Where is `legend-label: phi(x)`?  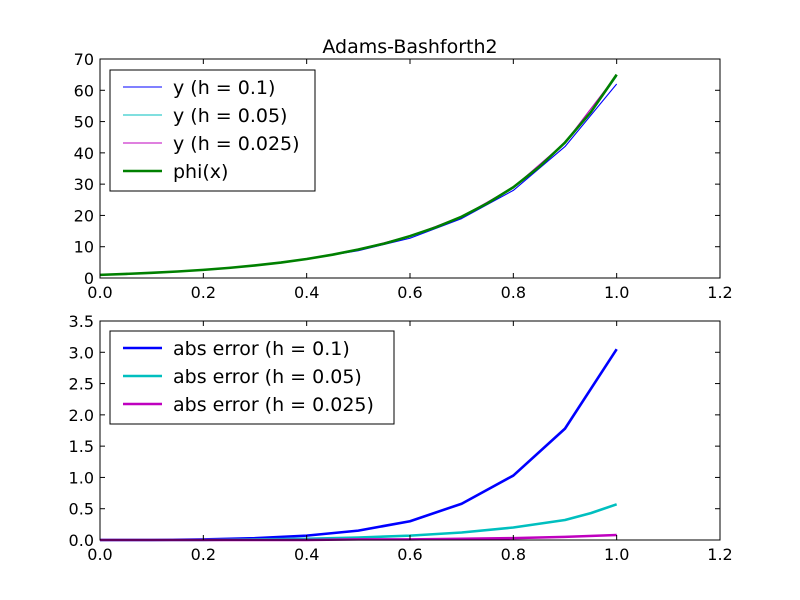 legend-label: phi(x) is located at coordinates (200, 172).